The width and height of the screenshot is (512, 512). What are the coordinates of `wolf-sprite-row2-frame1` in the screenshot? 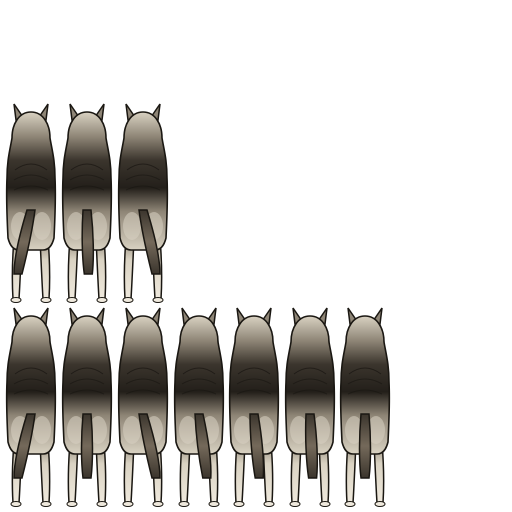 It's located at (31, 407).